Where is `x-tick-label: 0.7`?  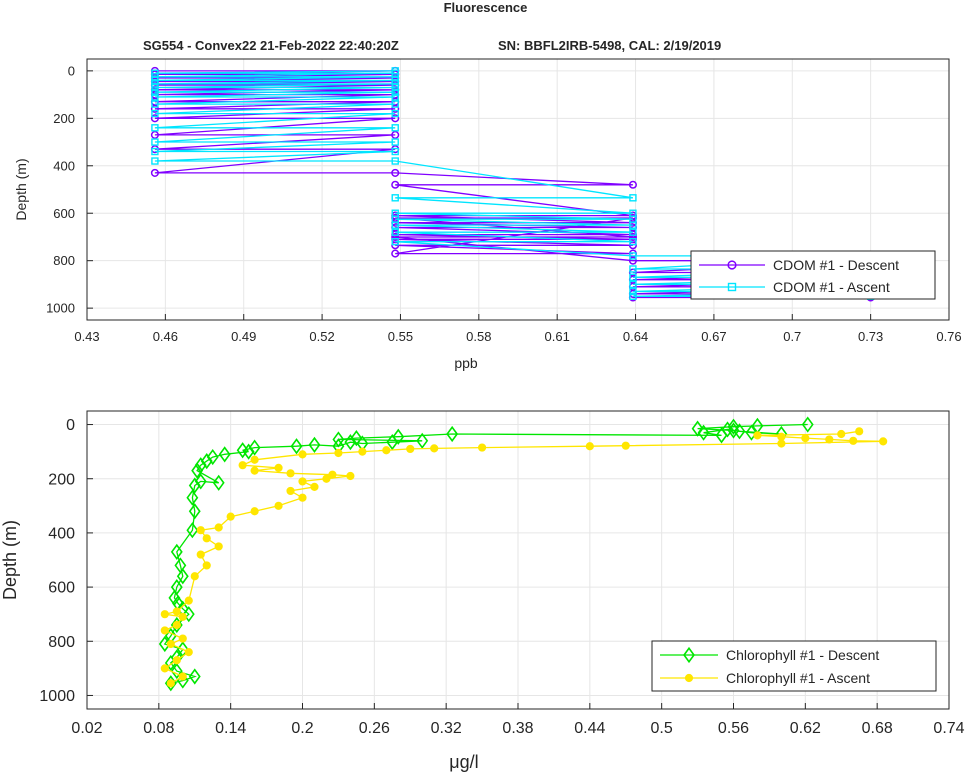 x-tick-label: 0.7 is located at coordinates (792, 336).